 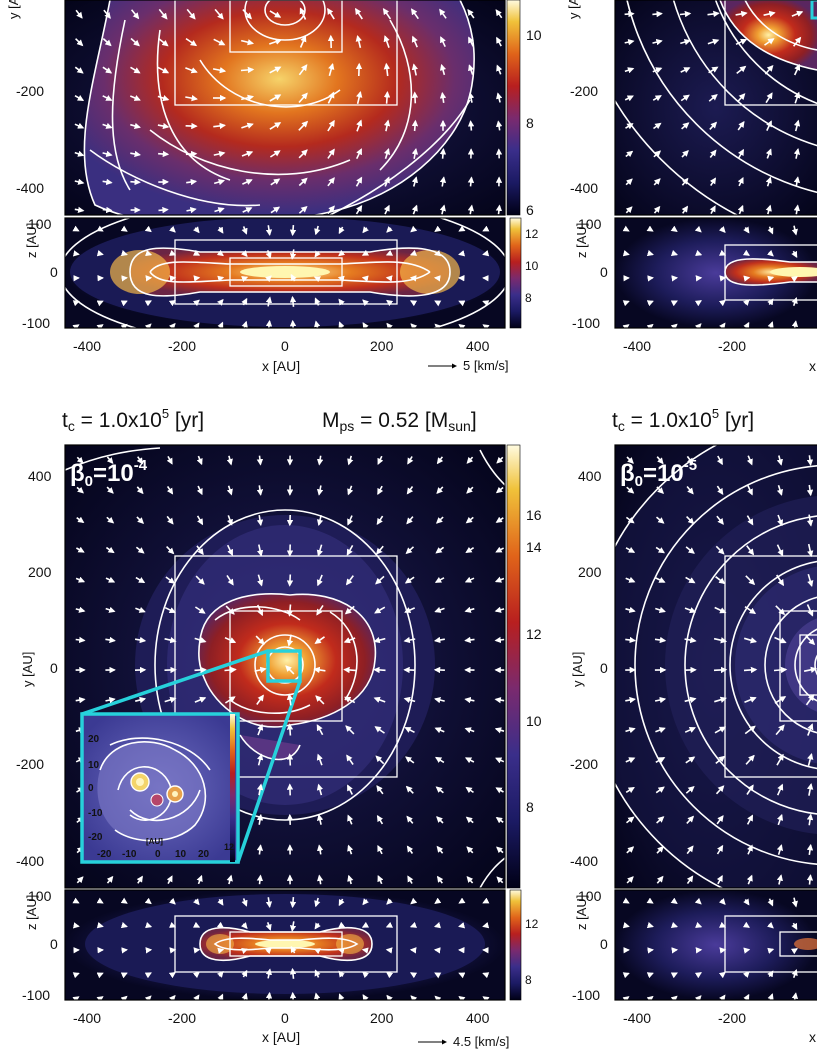 I want to click on x-tick: 0, so click(x=285, y=346).